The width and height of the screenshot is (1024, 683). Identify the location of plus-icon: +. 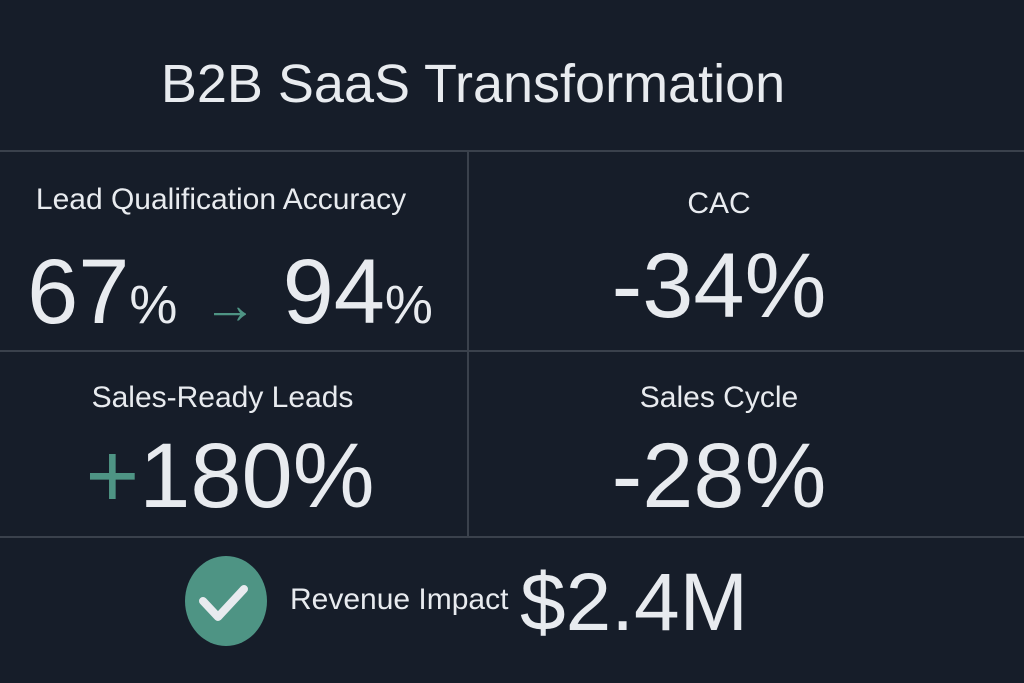
(112, 476).